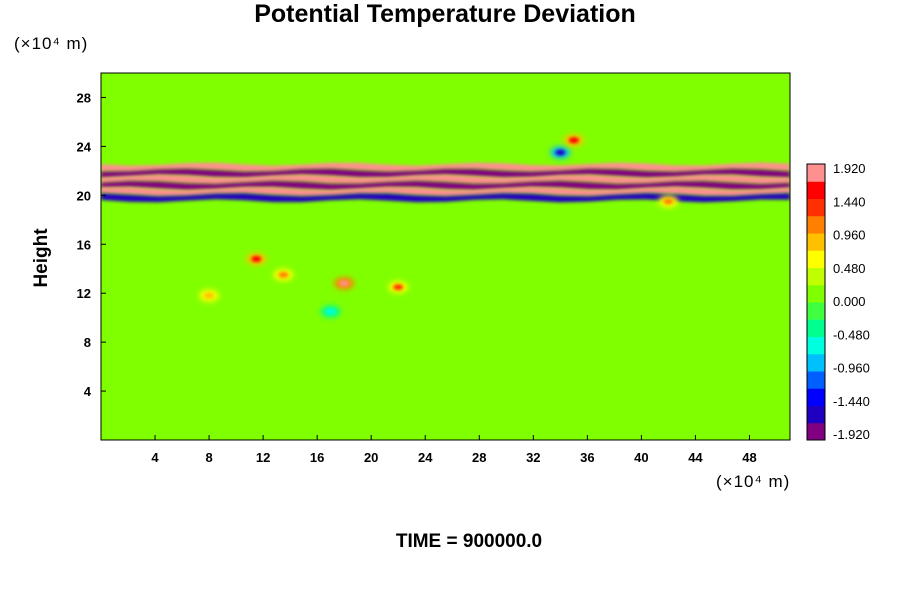 Image resolution: width=900 pixels, height=600 pixels. What do you see at coordinates (84, 293) in the screenshot?
I see `y-tick-label: 12` at bounding box center [84, 293].